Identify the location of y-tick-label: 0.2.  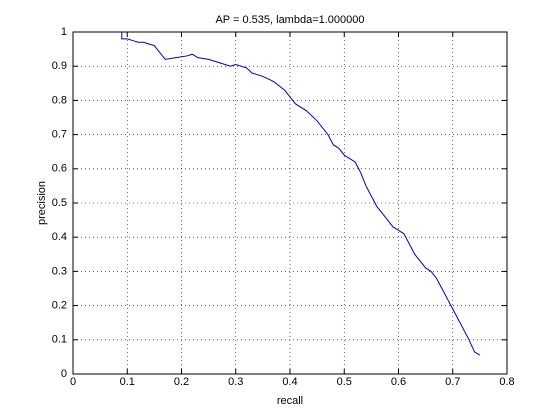
(59, 306).